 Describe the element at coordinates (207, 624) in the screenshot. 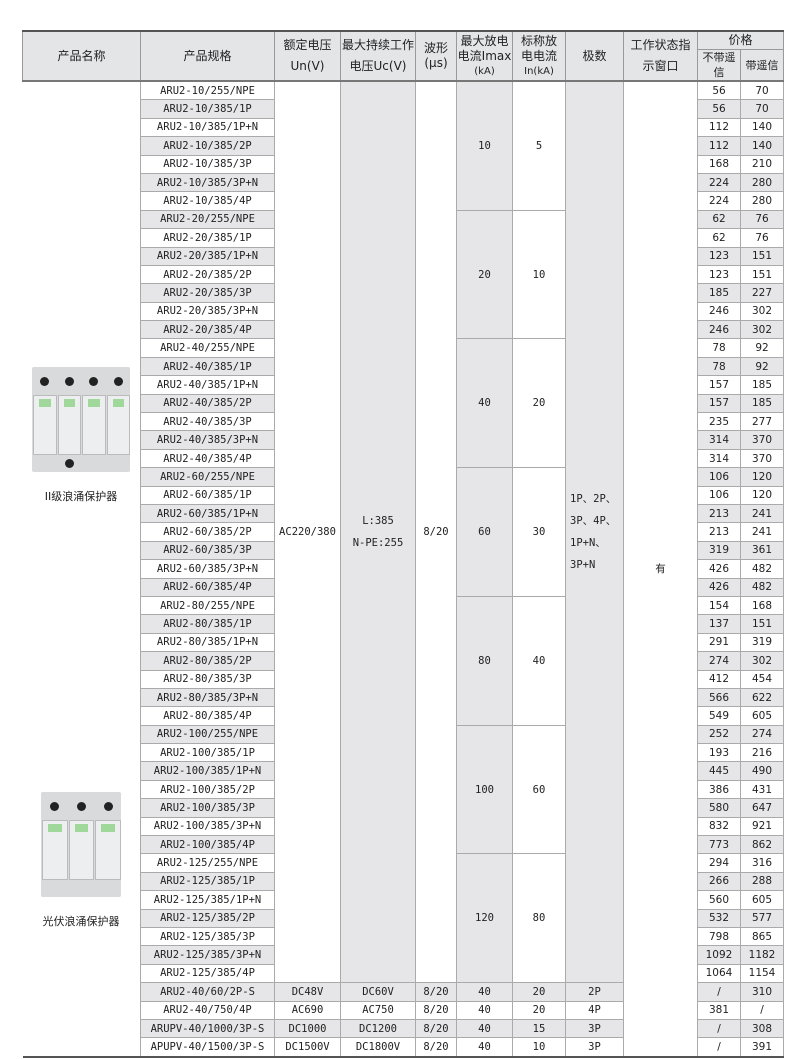

I see `spec-cell: ARU2-80/385/1P` at that location.